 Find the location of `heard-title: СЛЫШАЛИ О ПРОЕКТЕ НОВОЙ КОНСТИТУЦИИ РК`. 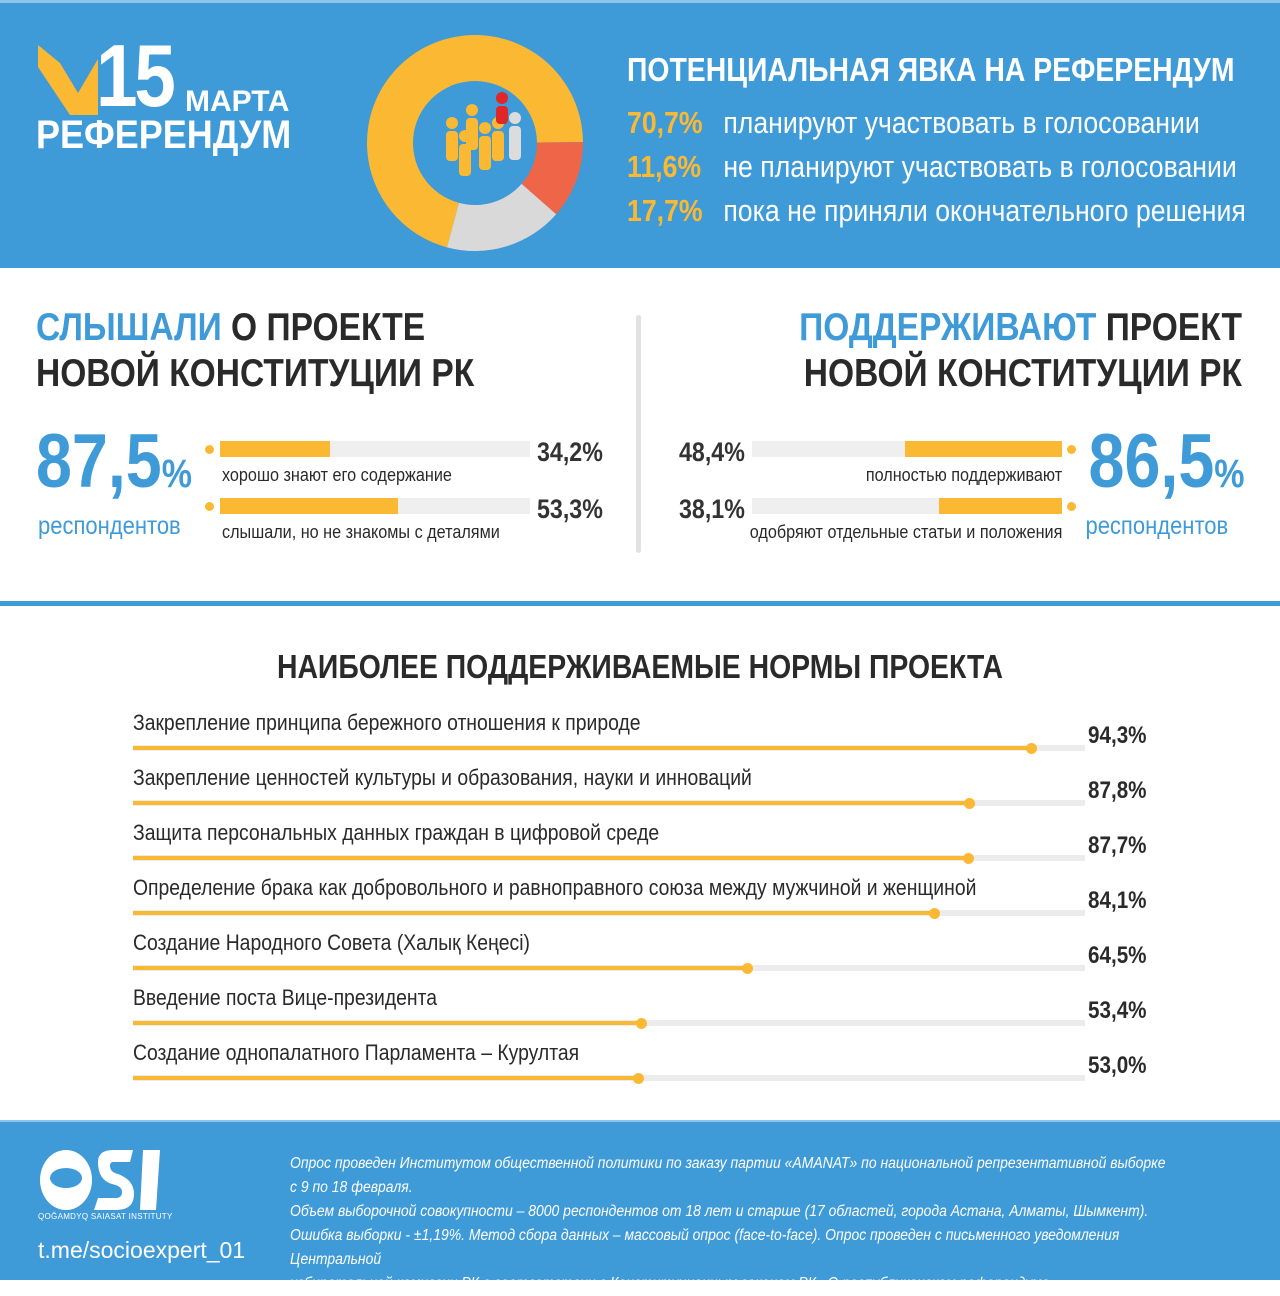

heard-title: СЛЫШАЛИ О ПРОЕКТЕ НОВОЙ КОНСТИТУЦИИ РК is located at coordinates (255, 350).